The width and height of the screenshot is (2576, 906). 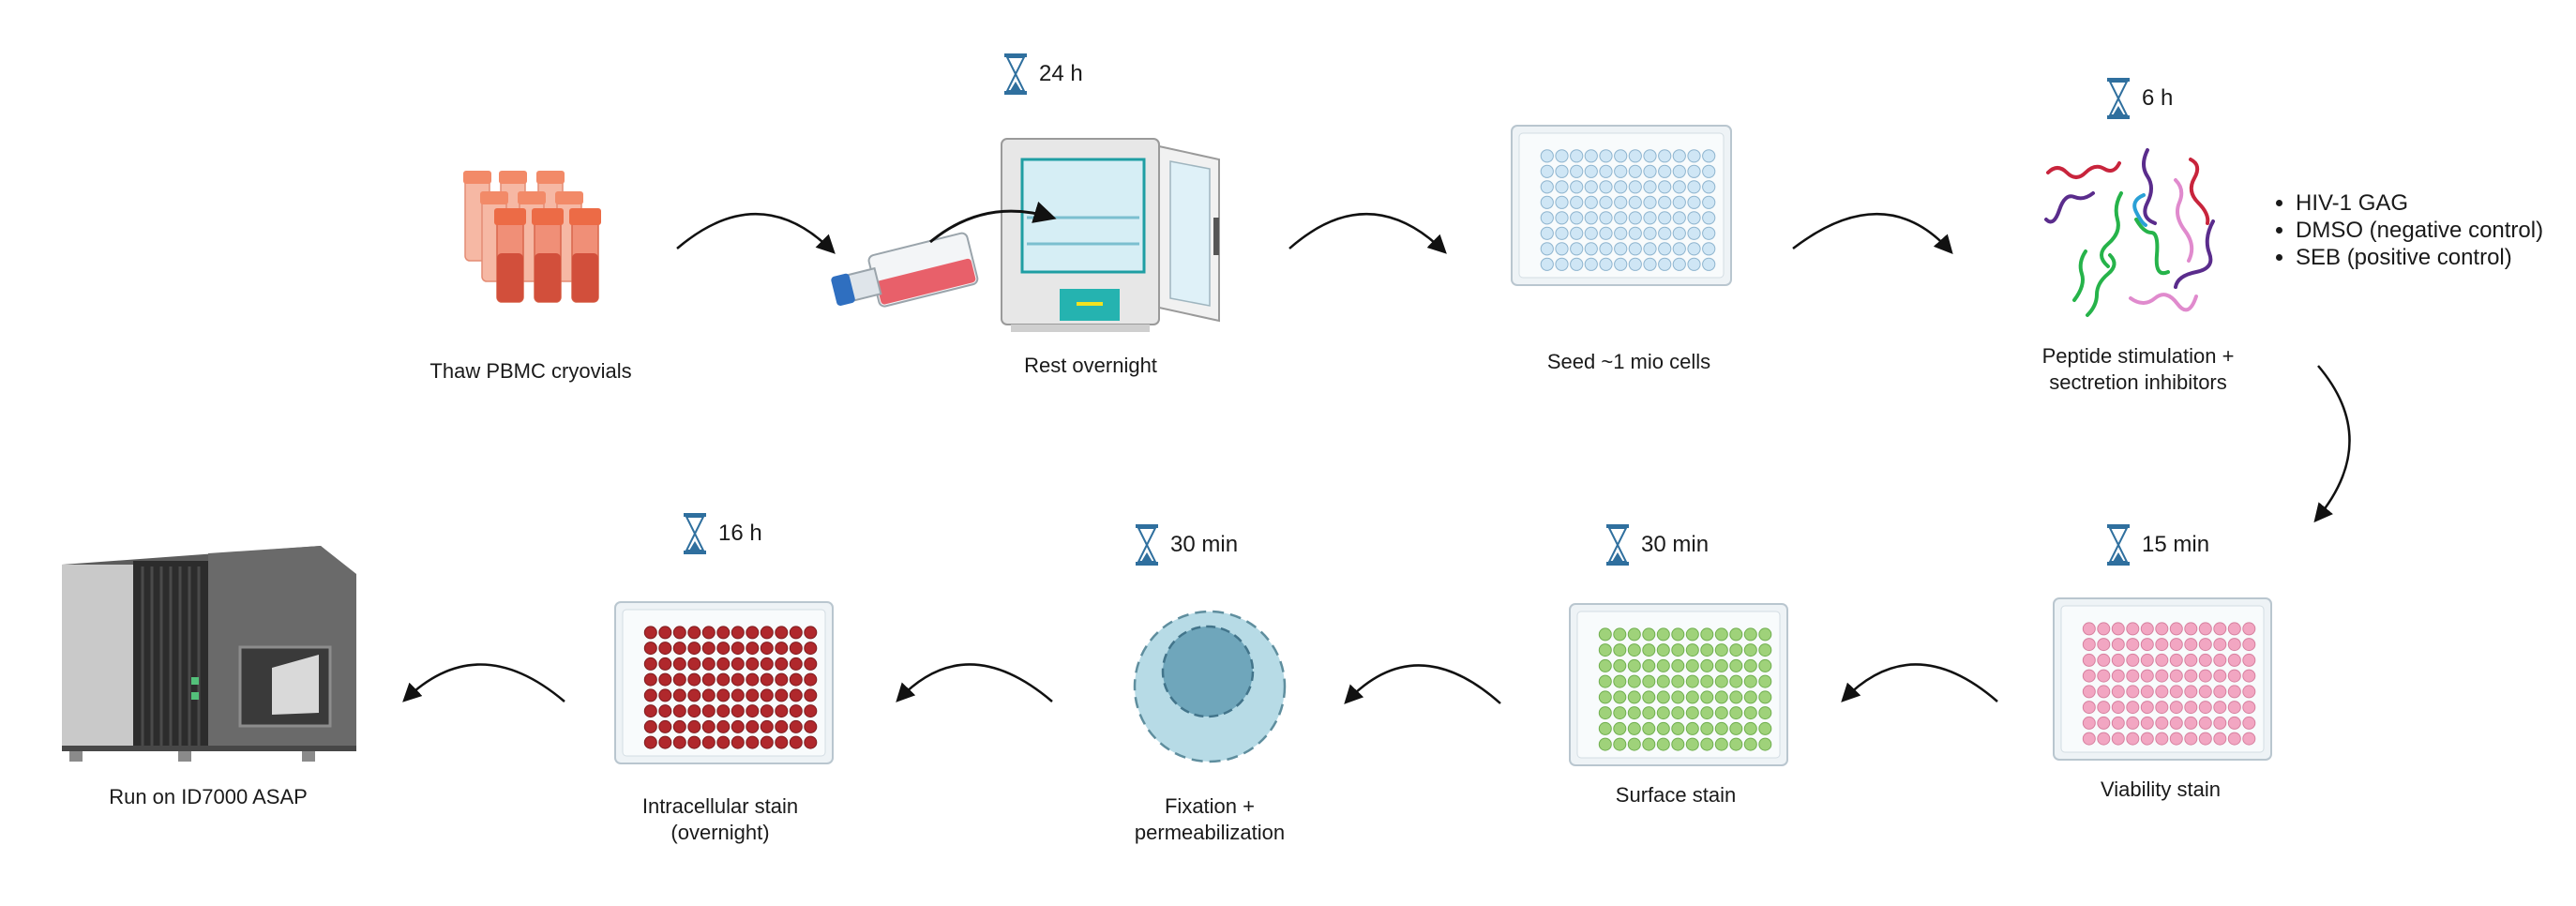 What do you see at coordinates (1210, 819) in the screenshot?
I see `step-label-fixation: Fixation + permeabilization` at bounding box center [1210, 819].